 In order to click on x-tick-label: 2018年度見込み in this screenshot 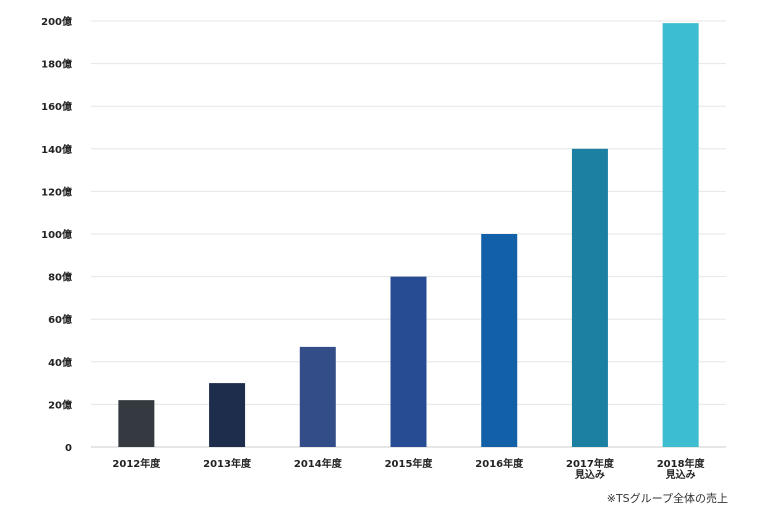, I will do `click(681, 469)`.